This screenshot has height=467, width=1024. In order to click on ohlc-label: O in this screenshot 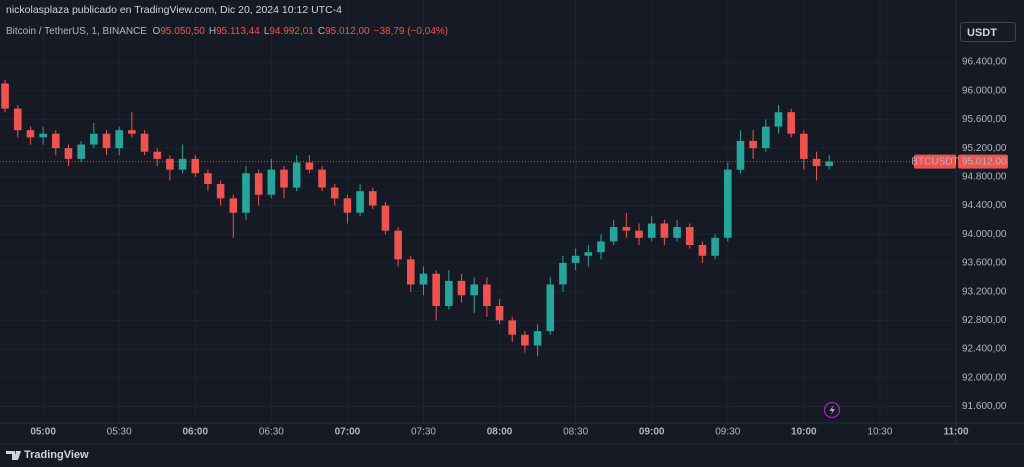, I will do `click(156, 31)`.